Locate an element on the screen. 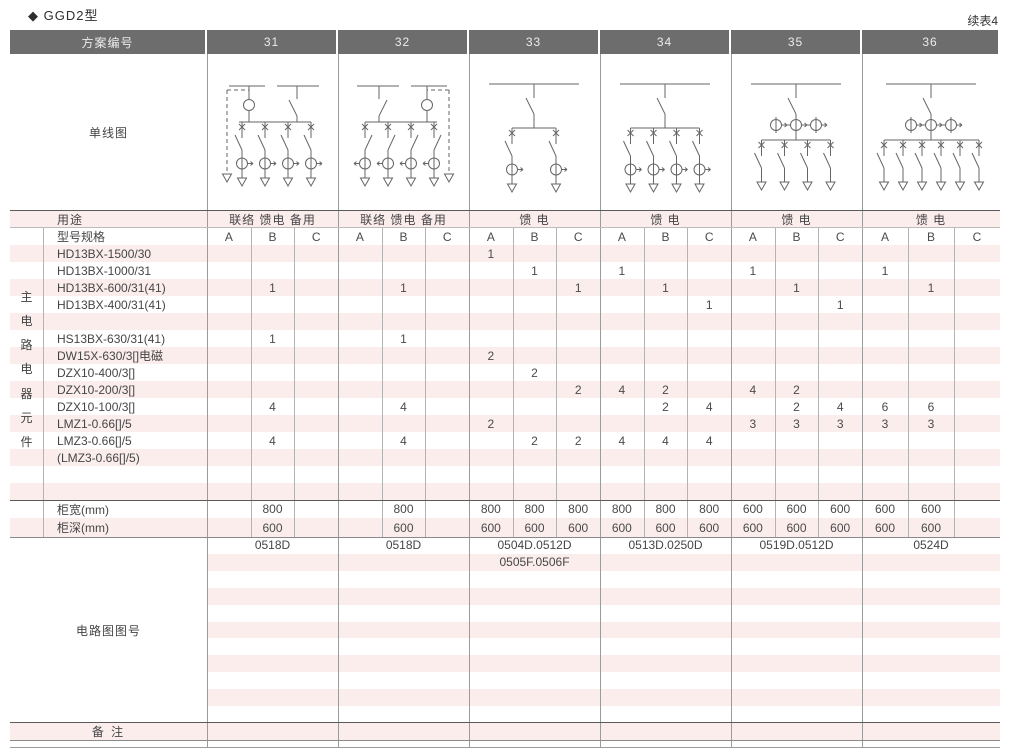  diagram-number-stripe-1: 0505F.0506F is located at coordinates (505, 562).